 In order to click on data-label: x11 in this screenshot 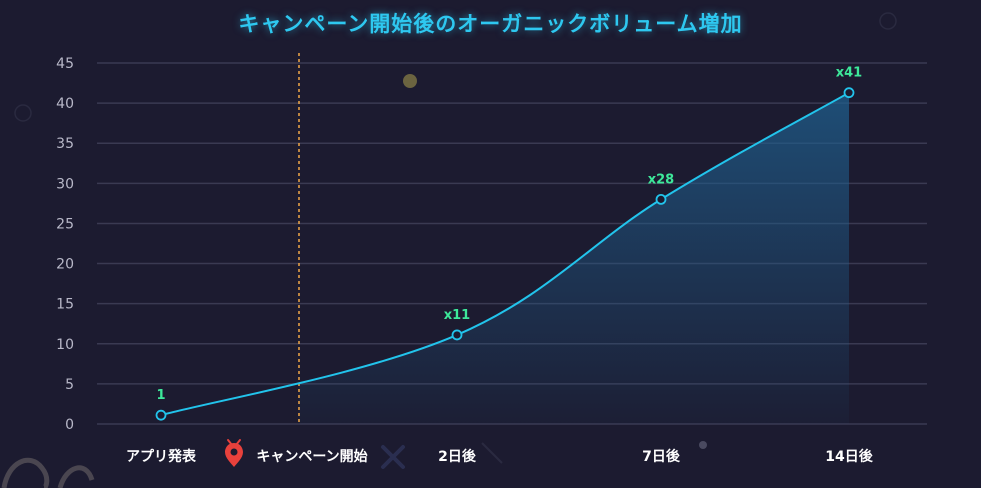, I will do `click(457, 315)`.